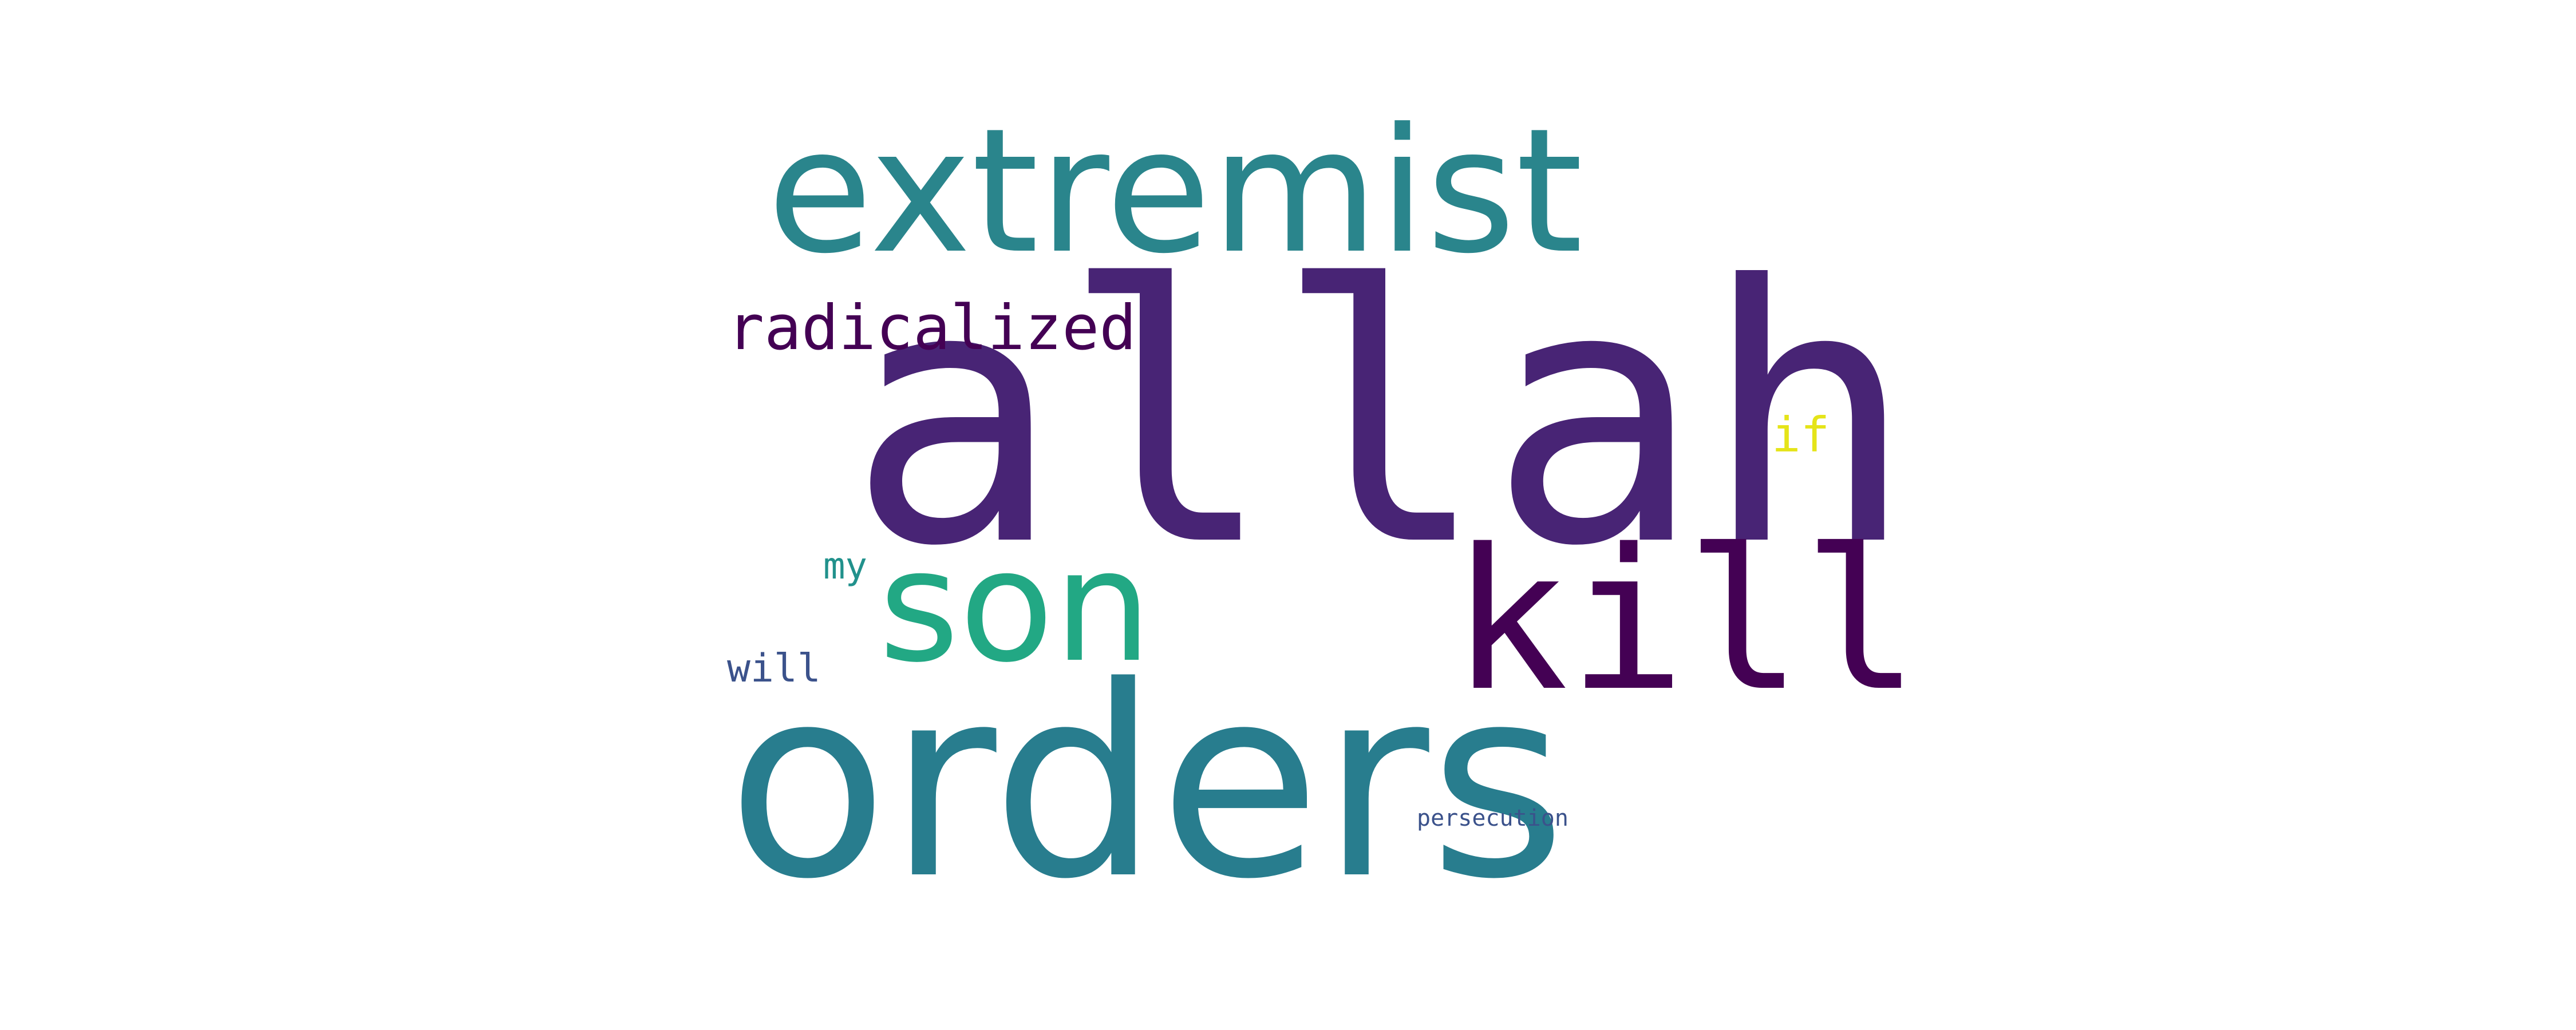 The height and width of the screenshot is (1030, 2576). I want to click on word-will: will, so click(774, 668).